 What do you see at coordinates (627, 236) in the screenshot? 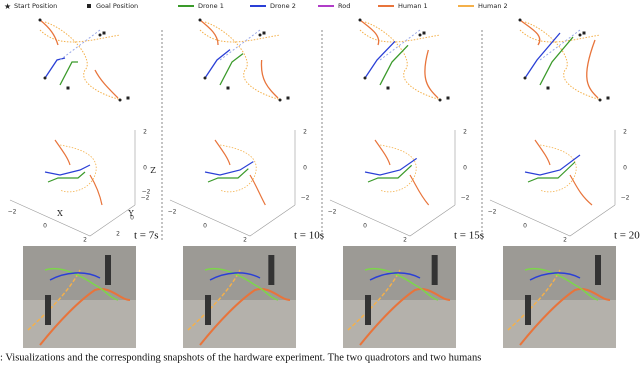
I see `time-label: t = 20s` at bounding box center [627, 236].